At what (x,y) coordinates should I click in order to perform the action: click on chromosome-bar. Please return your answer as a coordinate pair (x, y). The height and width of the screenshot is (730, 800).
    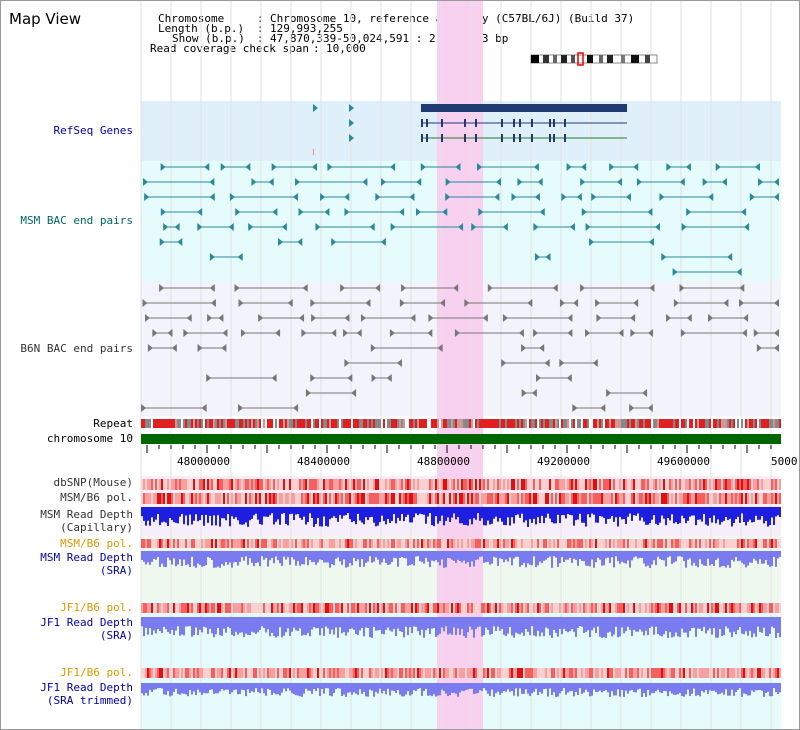
    Looking at the image, I should click on (461, 439).